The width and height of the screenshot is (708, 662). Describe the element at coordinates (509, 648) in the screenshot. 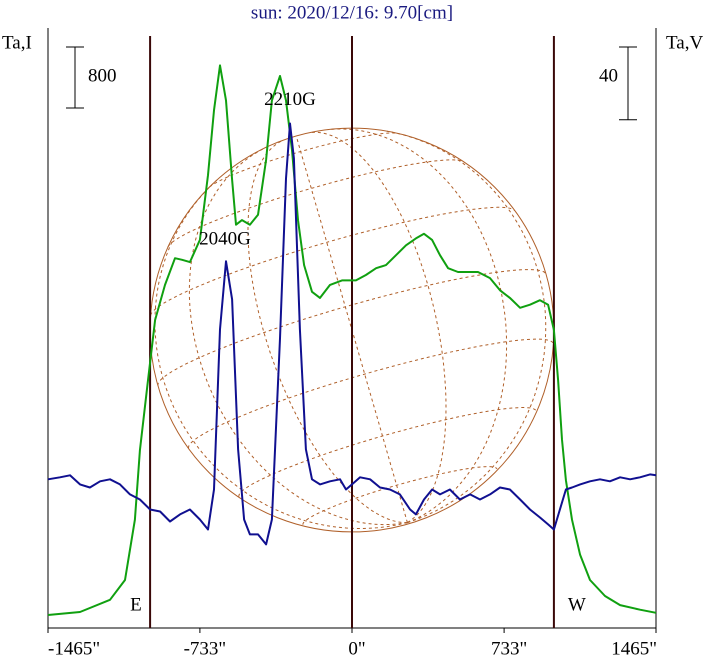

I see `x-tick-label: 733"` at that location.